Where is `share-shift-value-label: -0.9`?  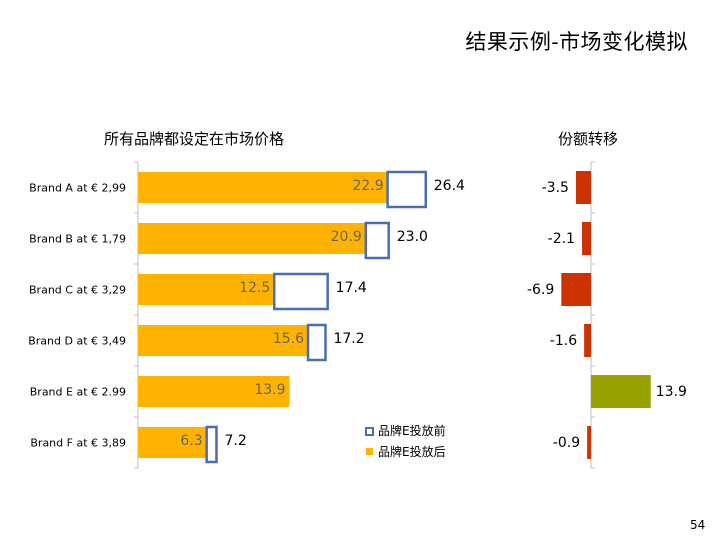
share-shift-value-label: -0.9 is located at coordinates (566, 443).